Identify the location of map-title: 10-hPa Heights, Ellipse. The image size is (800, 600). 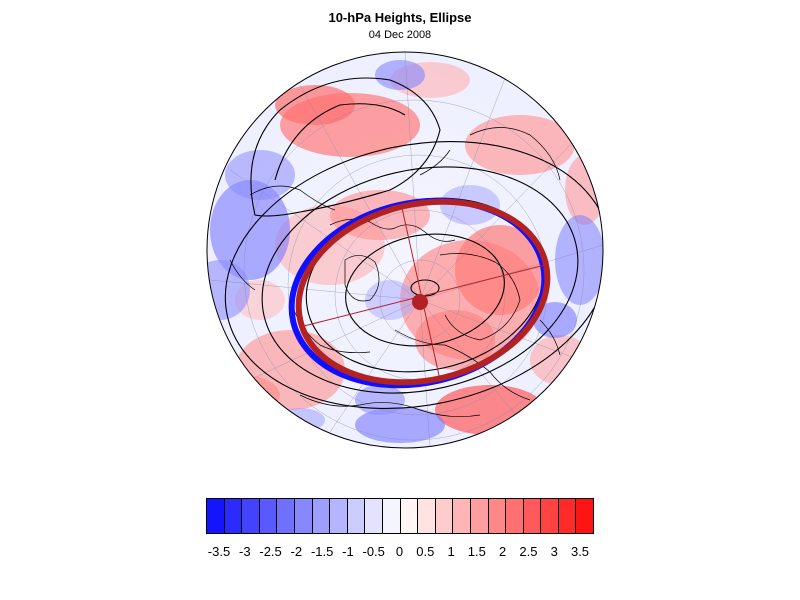
(400, 17).